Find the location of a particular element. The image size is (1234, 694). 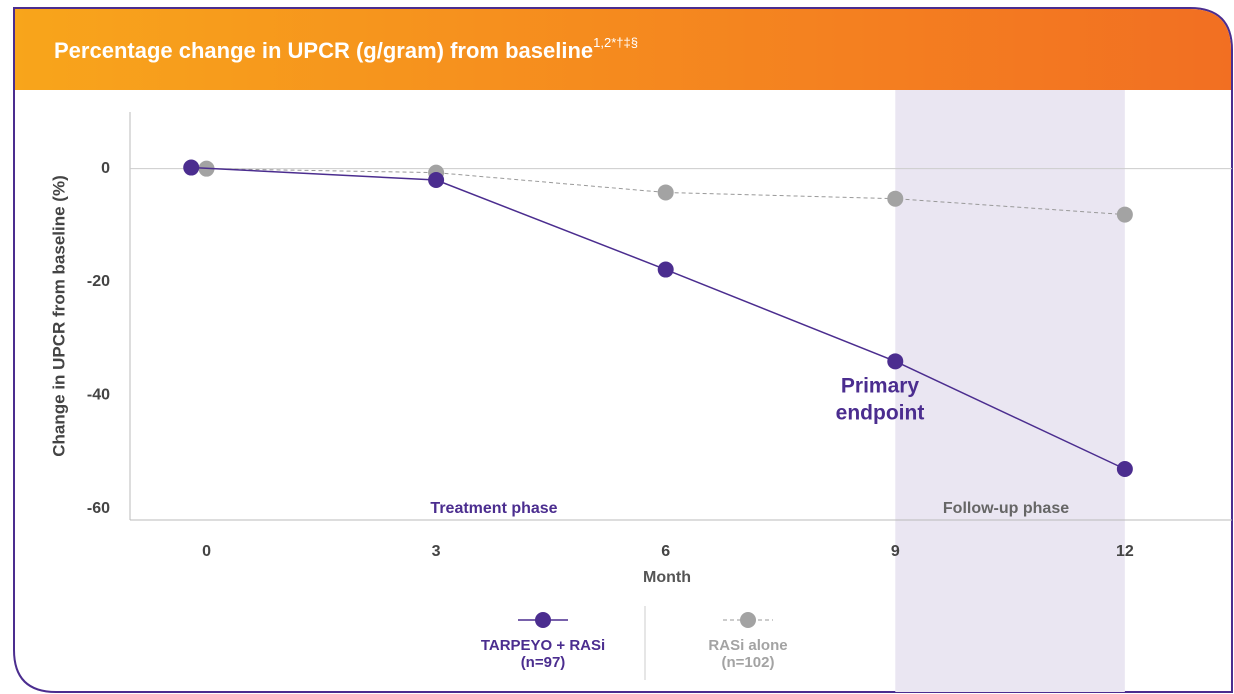

y-tick-label: -60 is located at coordinates (98, 508).